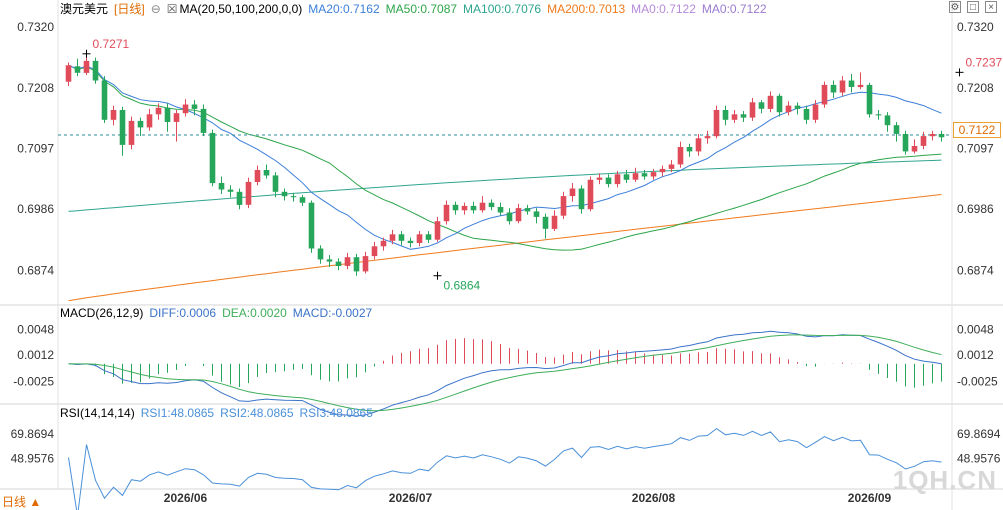  I want to click on rsi2-value: RSI2:48.0865, so click(257, 413).